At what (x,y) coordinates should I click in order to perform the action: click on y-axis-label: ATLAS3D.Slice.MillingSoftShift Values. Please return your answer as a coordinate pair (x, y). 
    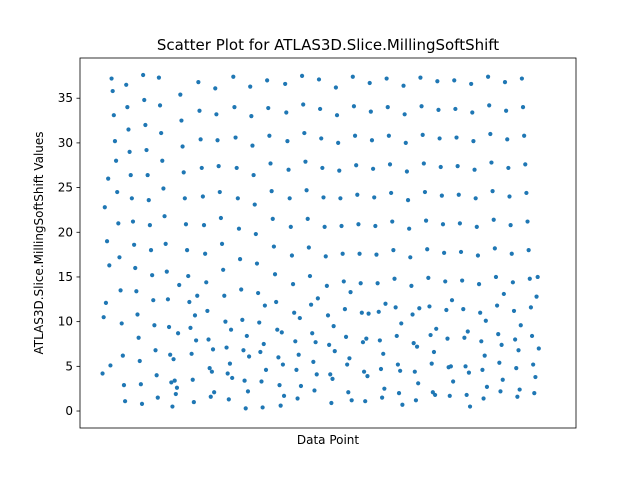
    Looking at the image, I should click on (39, 242).